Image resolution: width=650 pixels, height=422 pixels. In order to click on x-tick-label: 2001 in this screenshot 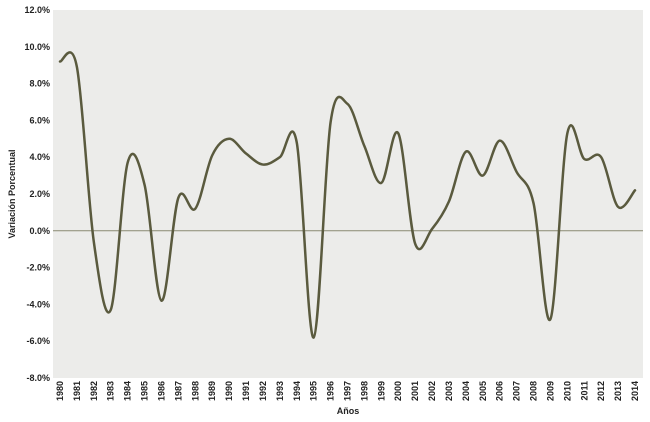, I will do `click(415, 391)`.